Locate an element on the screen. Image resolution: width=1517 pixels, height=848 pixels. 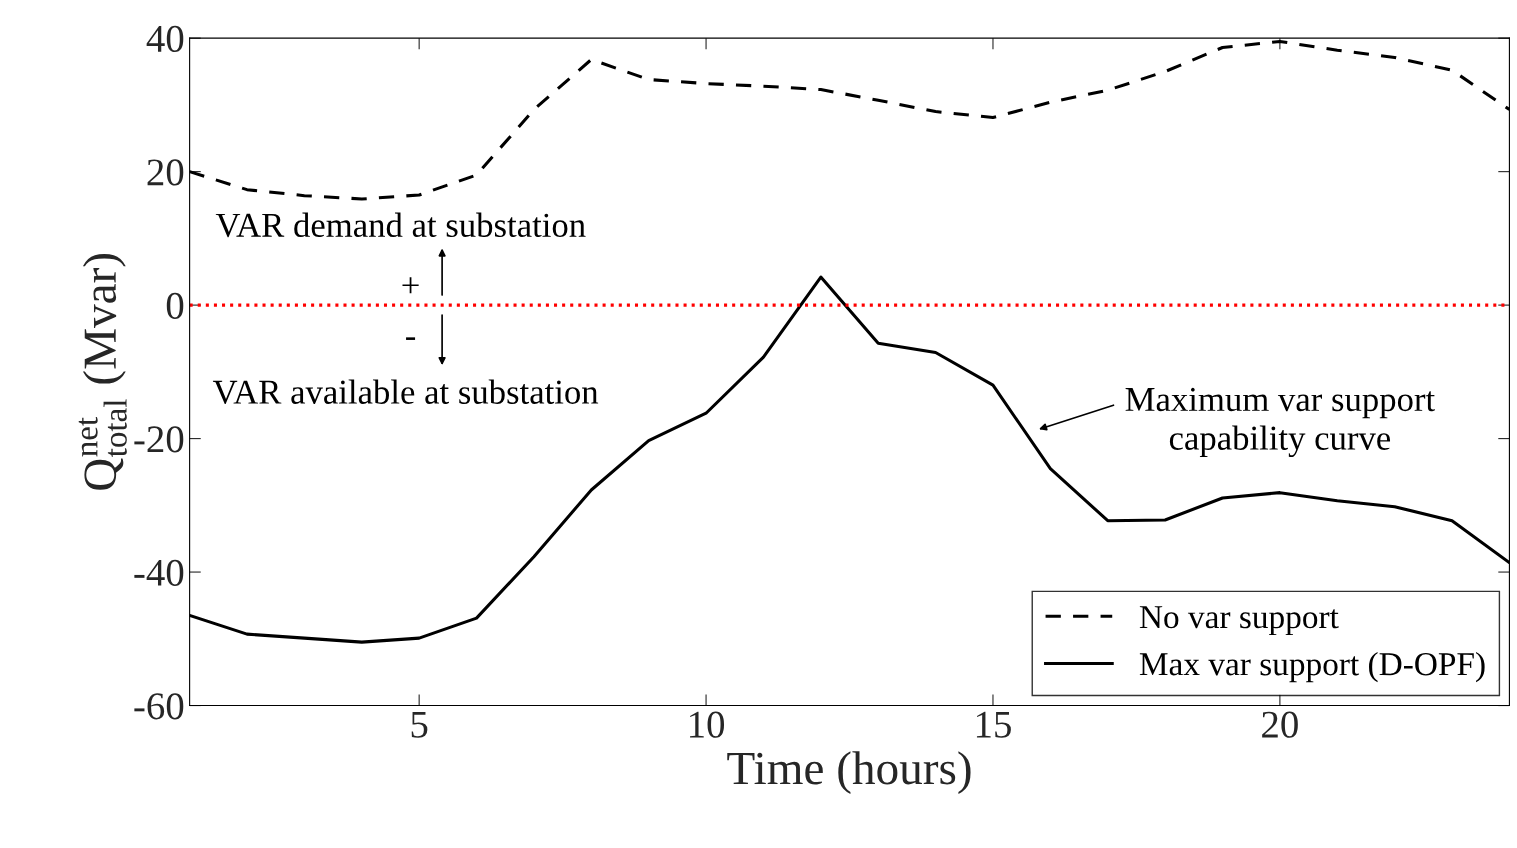
annotation: VAR available at substation is located at coordinates (405, 392).